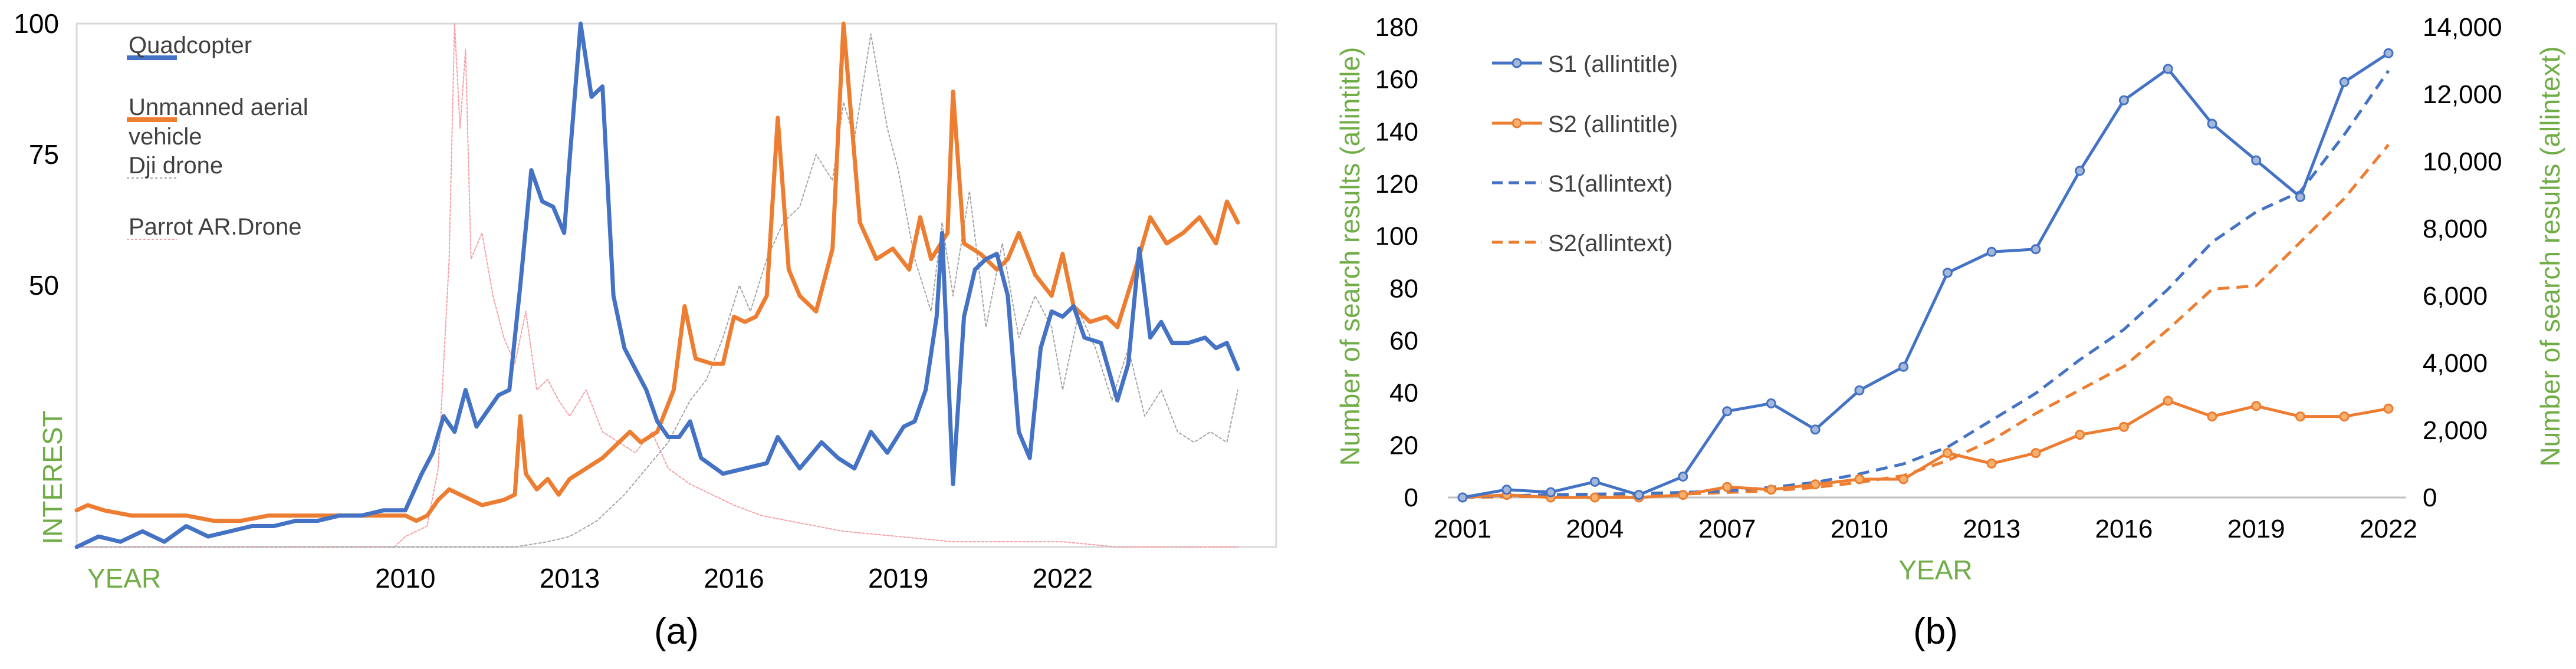 This screenshot has width=2576, height=669. I want to click on x-tick-label: 2001, so click(1462, 529).